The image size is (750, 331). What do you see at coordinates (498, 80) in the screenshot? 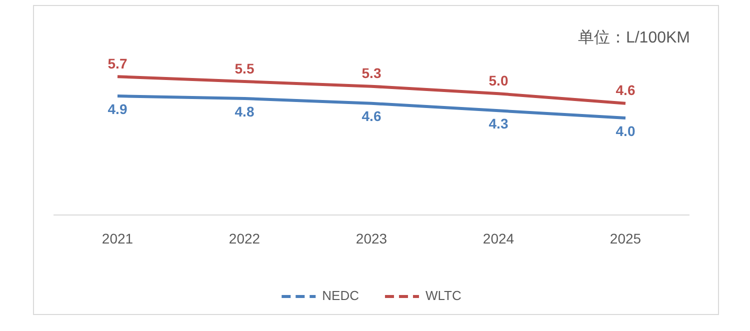
I see `data-label: 5.0` at bounding box center [498, 80].